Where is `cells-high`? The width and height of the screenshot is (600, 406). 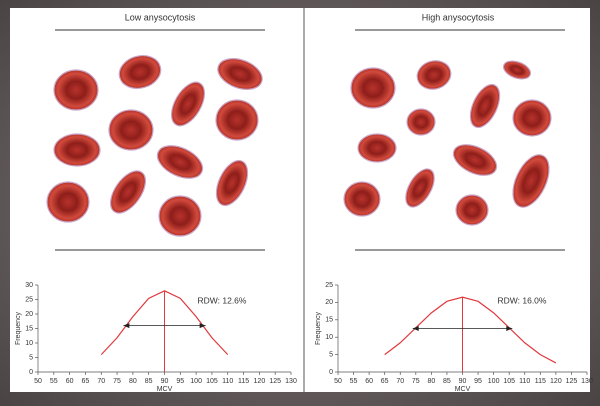
cells-high is located at coordinates (447, 143).